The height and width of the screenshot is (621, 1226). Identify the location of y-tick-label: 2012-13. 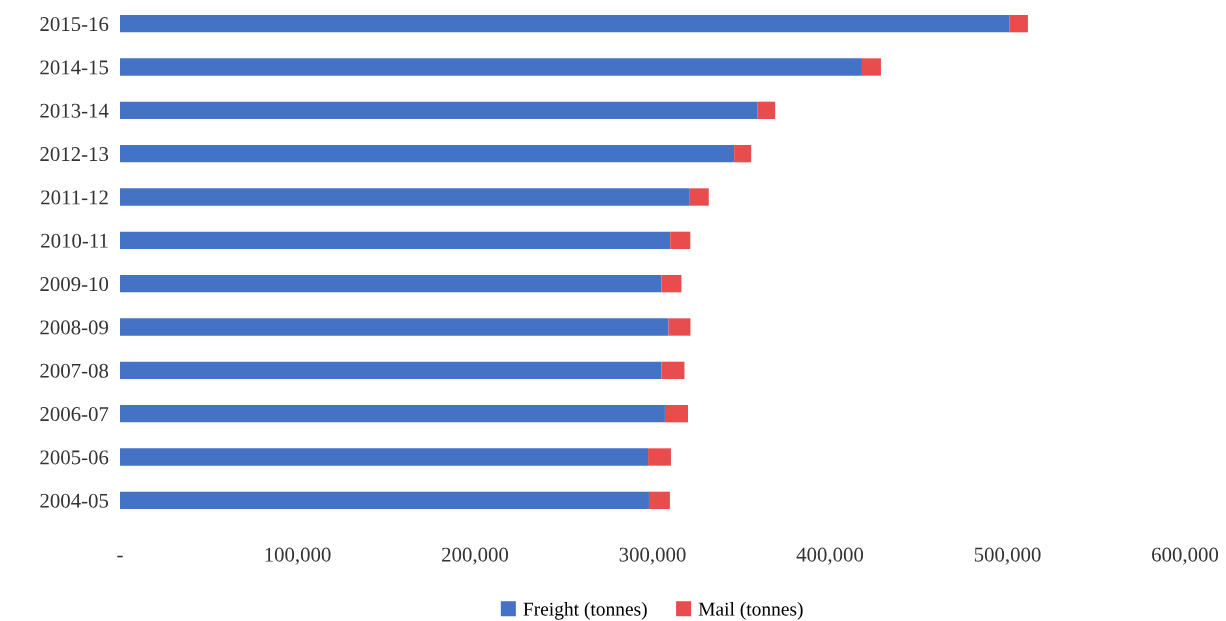
(74, 154).